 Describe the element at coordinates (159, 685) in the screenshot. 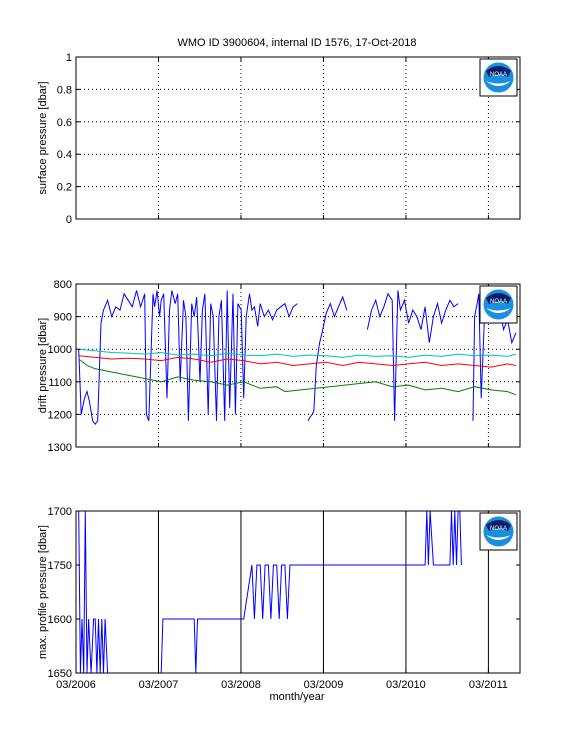

I see `x-tick-label: 03/2007` at that location.